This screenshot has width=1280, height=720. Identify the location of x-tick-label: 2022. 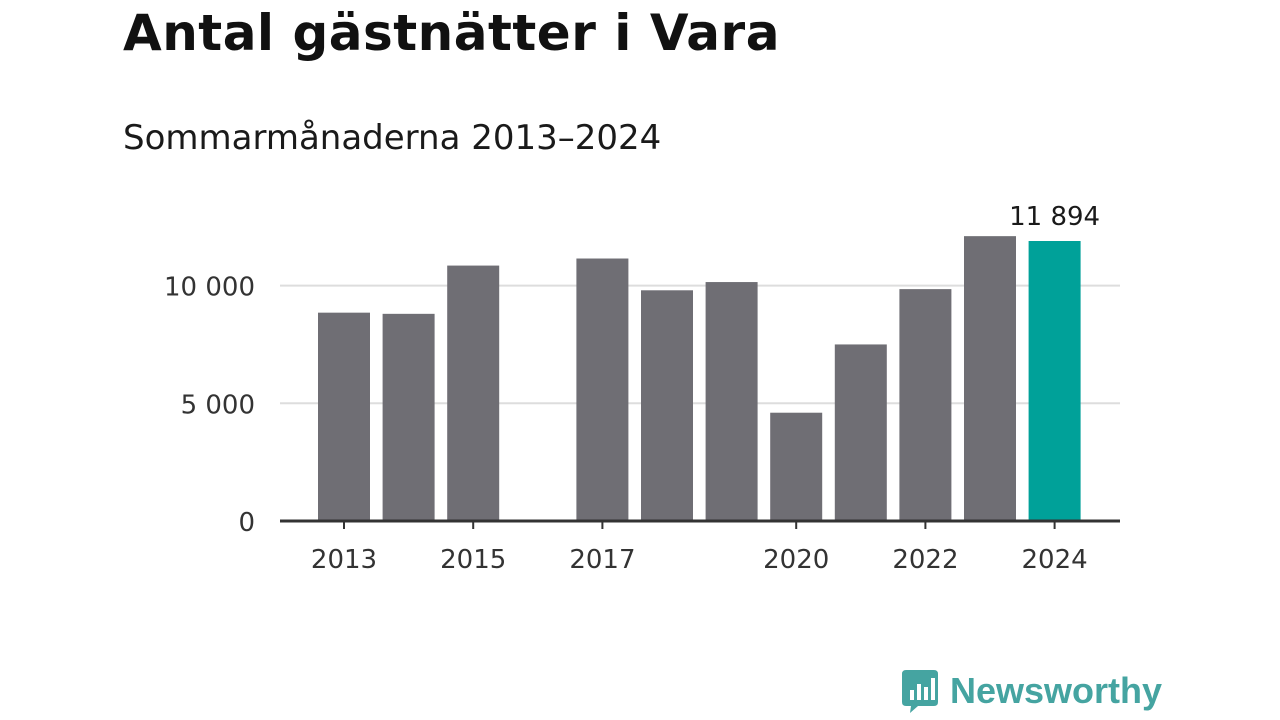
(925, 560).